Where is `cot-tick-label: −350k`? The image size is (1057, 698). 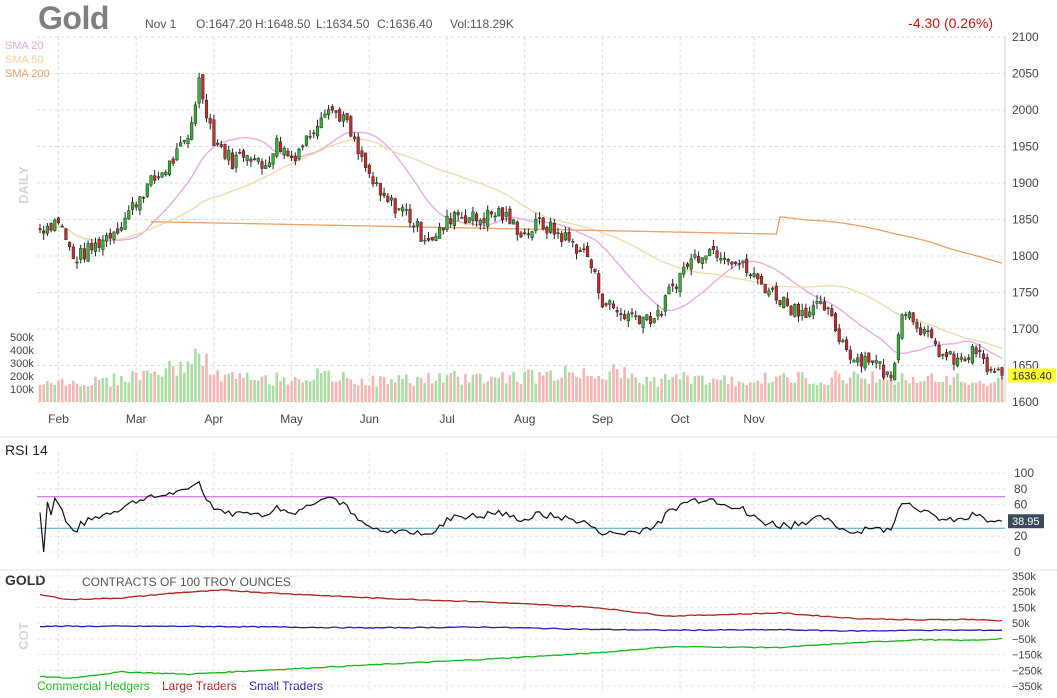 cot-tick-label: −350k is located at coordinates (1027, 687).